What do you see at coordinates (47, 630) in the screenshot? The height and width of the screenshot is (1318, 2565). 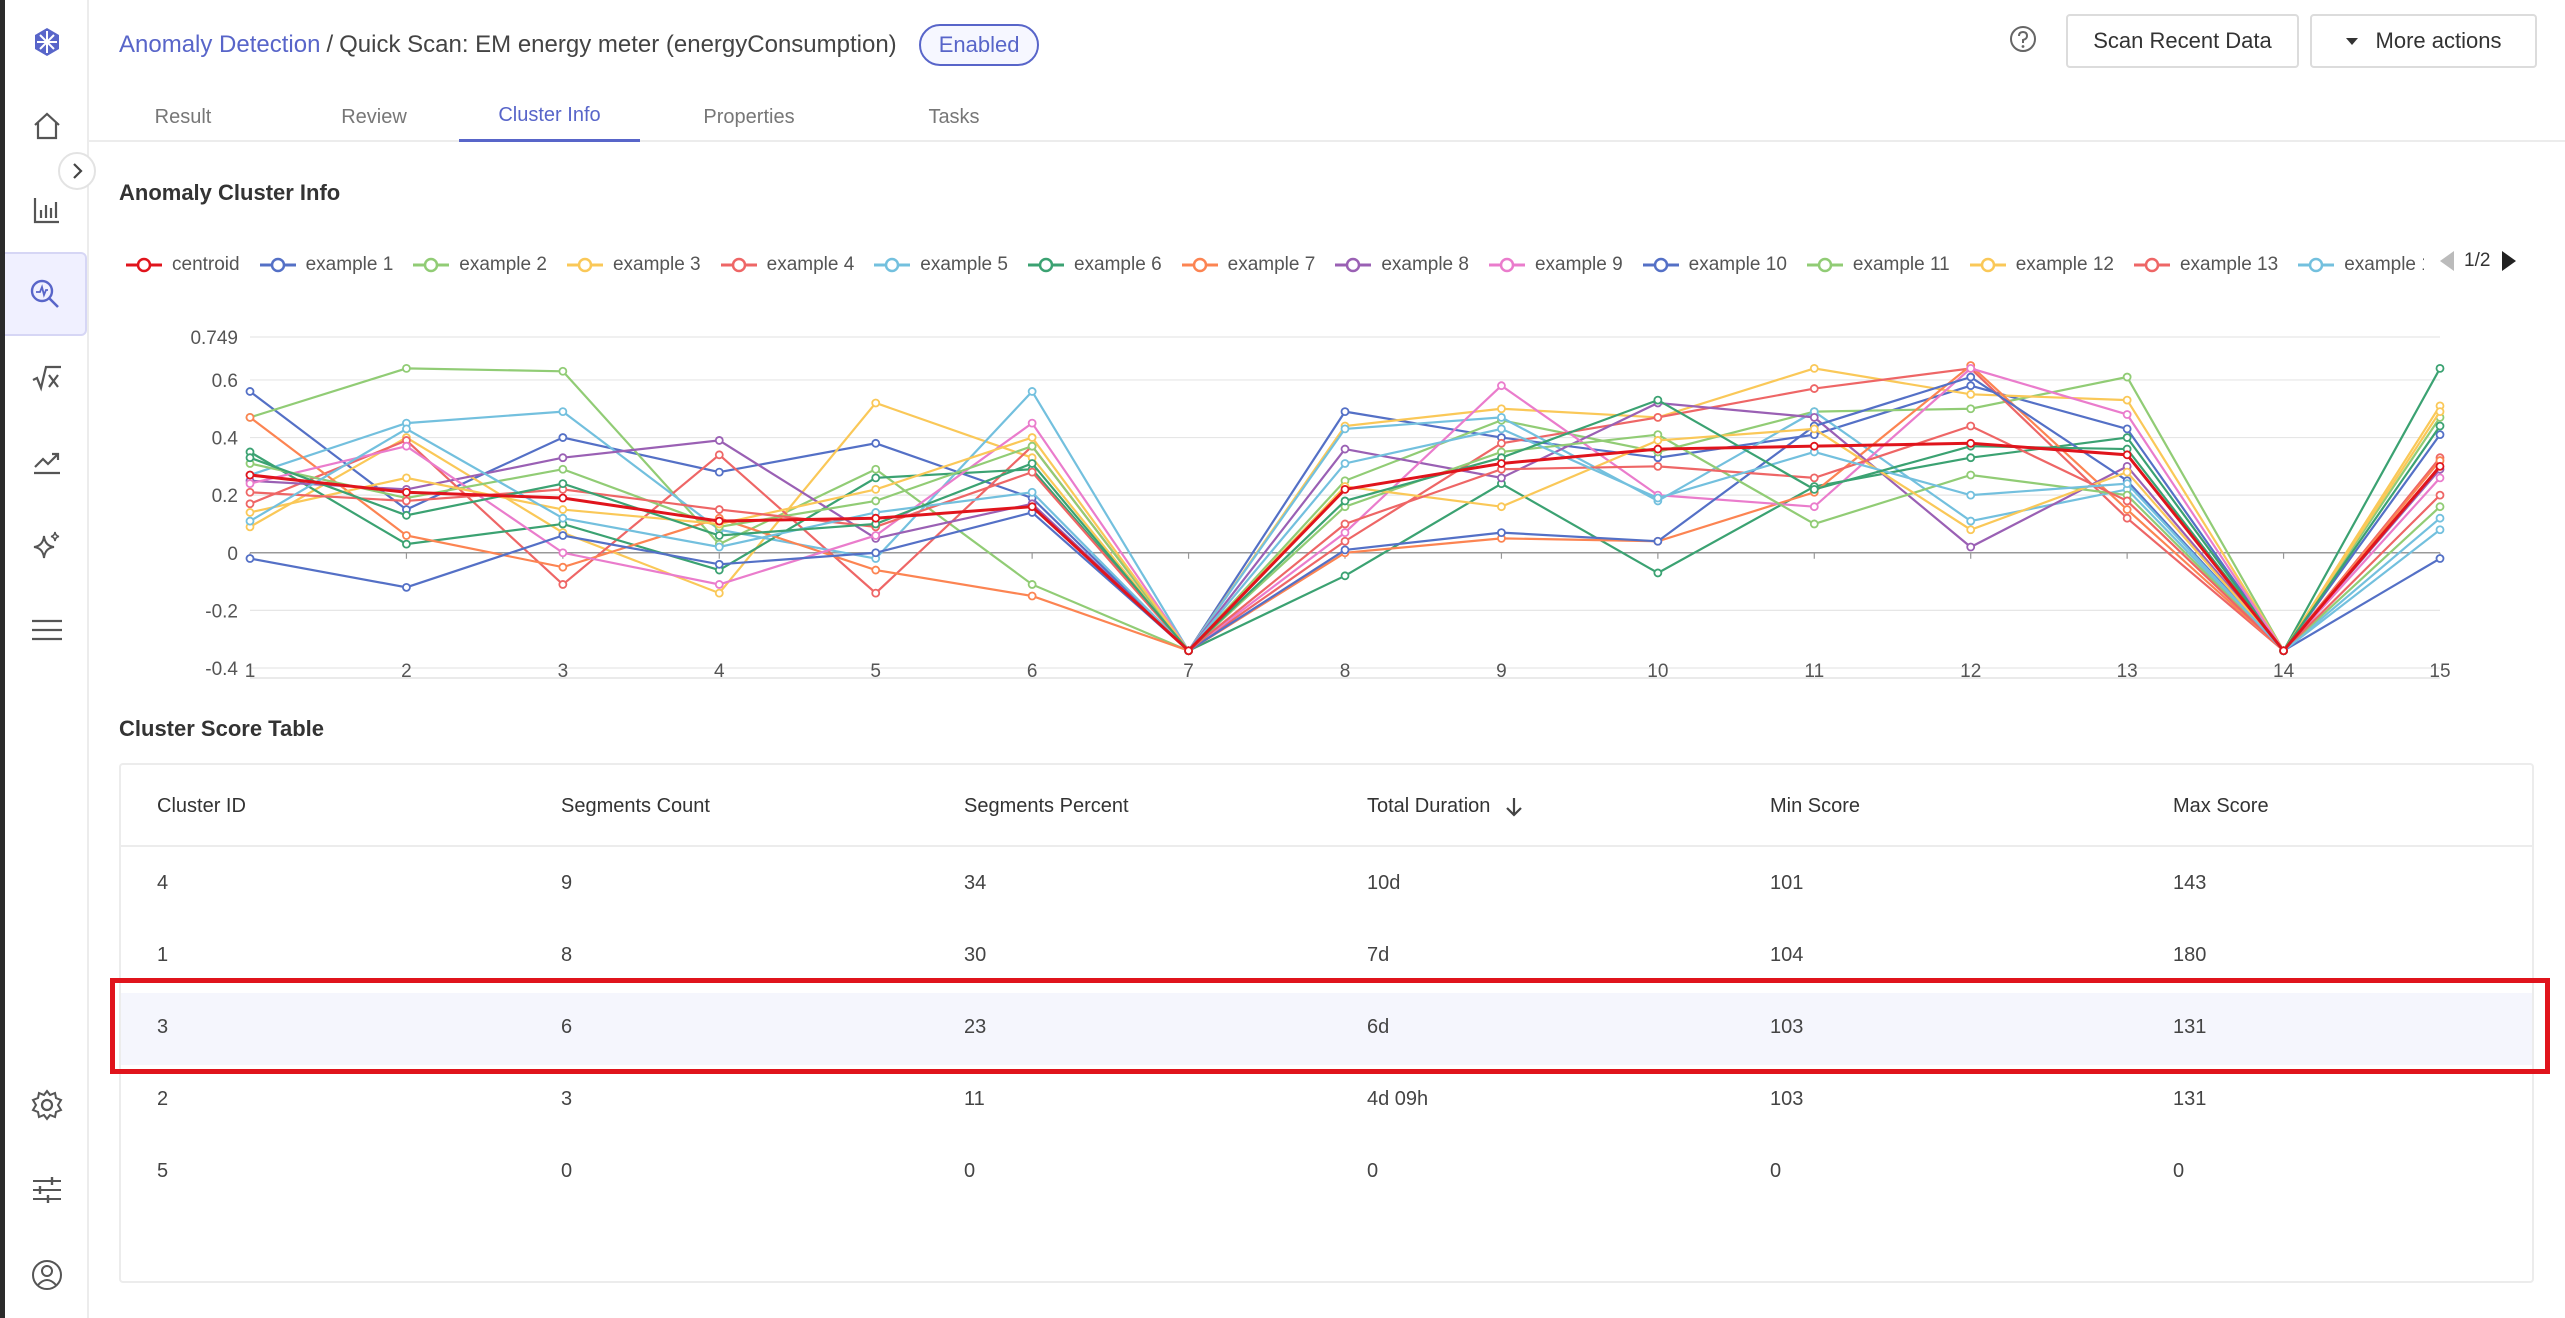 I see `menu-icon` at bounding box center [47, 630].